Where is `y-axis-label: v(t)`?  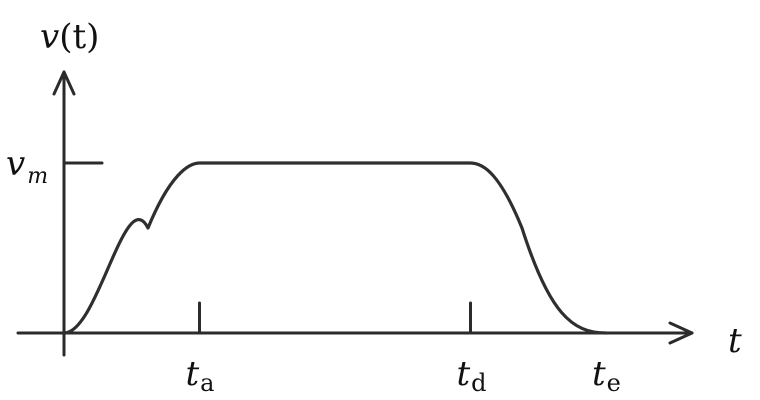 y-axis-label: v(t) is located at coordinates (69, 37).